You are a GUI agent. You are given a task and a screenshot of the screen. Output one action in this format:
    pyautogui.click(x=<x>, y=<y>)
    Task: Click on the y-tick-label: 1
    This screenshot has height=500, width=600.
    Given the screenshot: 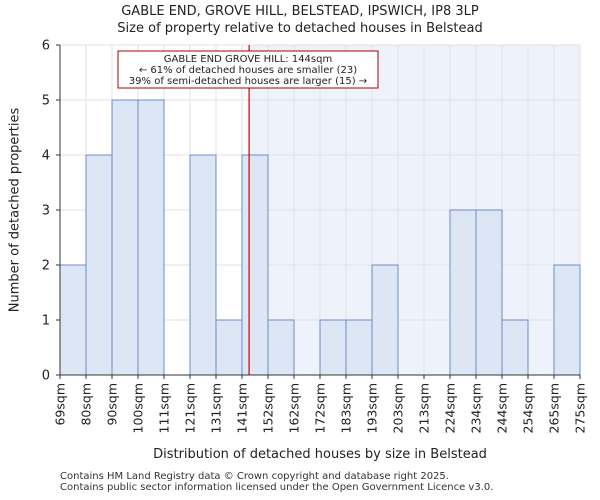 What is the action you would take?
    pyautogui.click(x=46, y=321)
    